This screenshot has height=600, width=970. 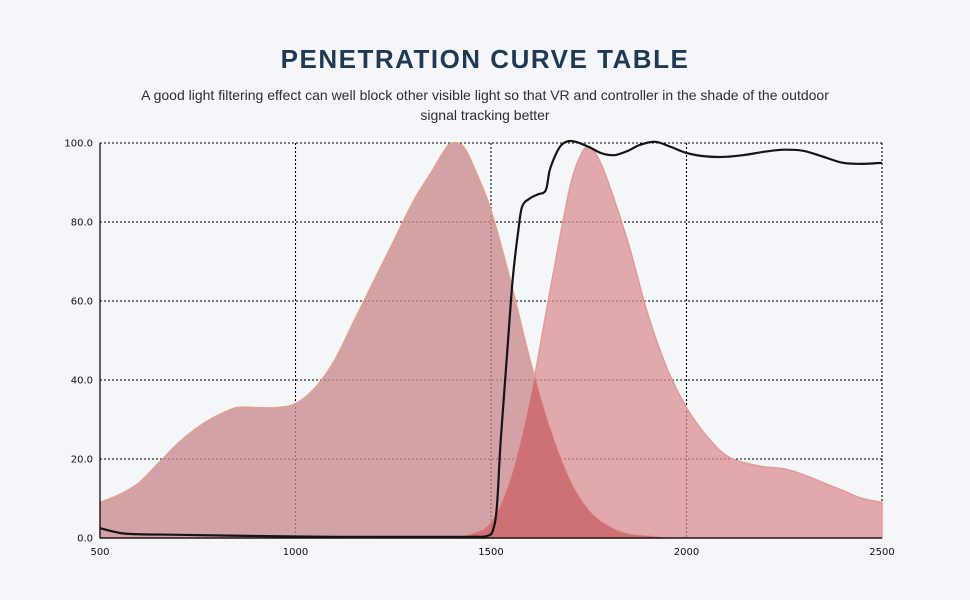 I want to click on y-tick-label: 0.0, so click(x=85, y=539).